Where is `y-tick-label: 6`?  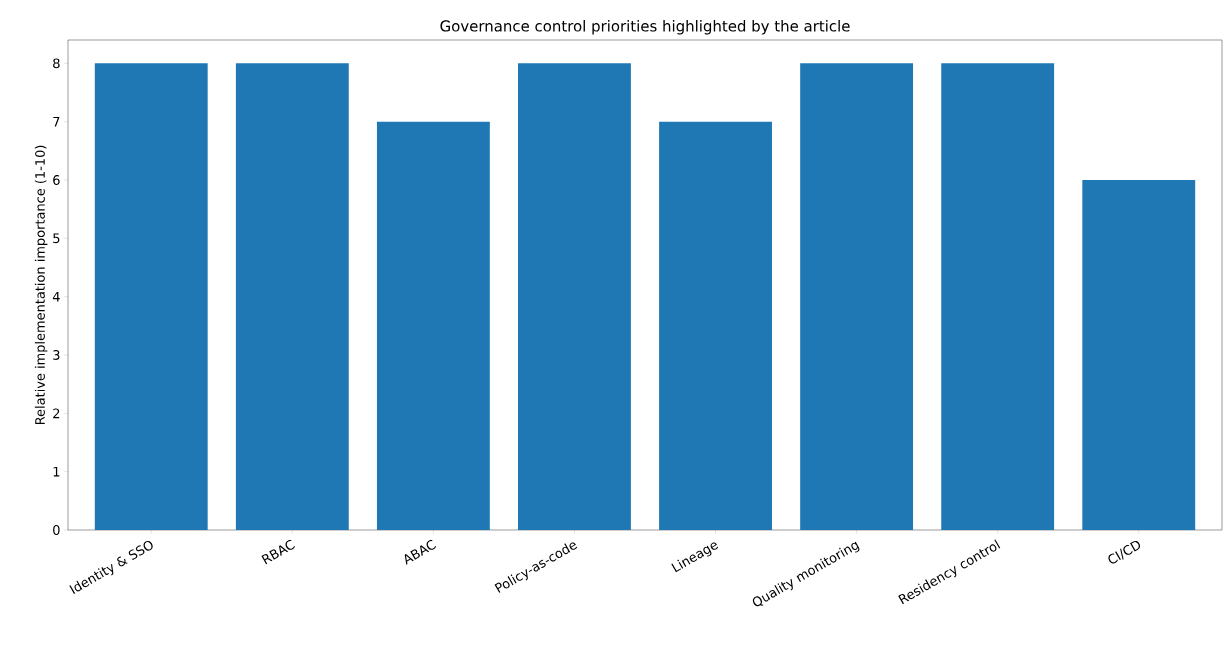 y-tick-label: 6 is located at coordinates (56, 180).